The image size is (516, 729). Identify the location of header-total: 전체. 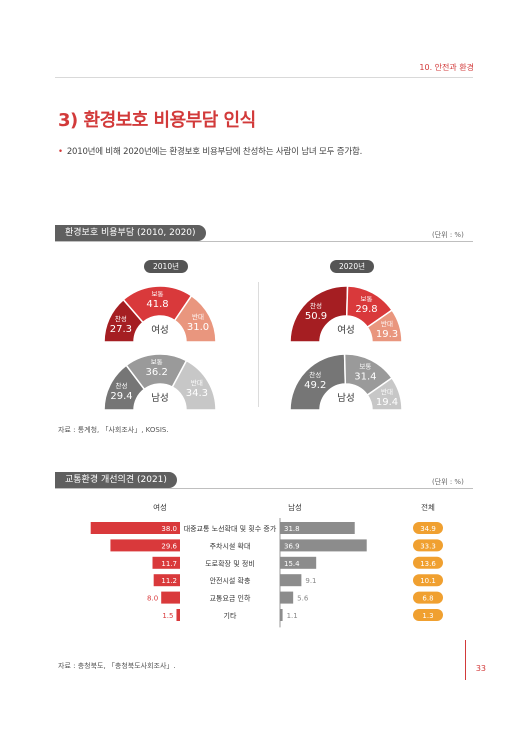
(428, 507).